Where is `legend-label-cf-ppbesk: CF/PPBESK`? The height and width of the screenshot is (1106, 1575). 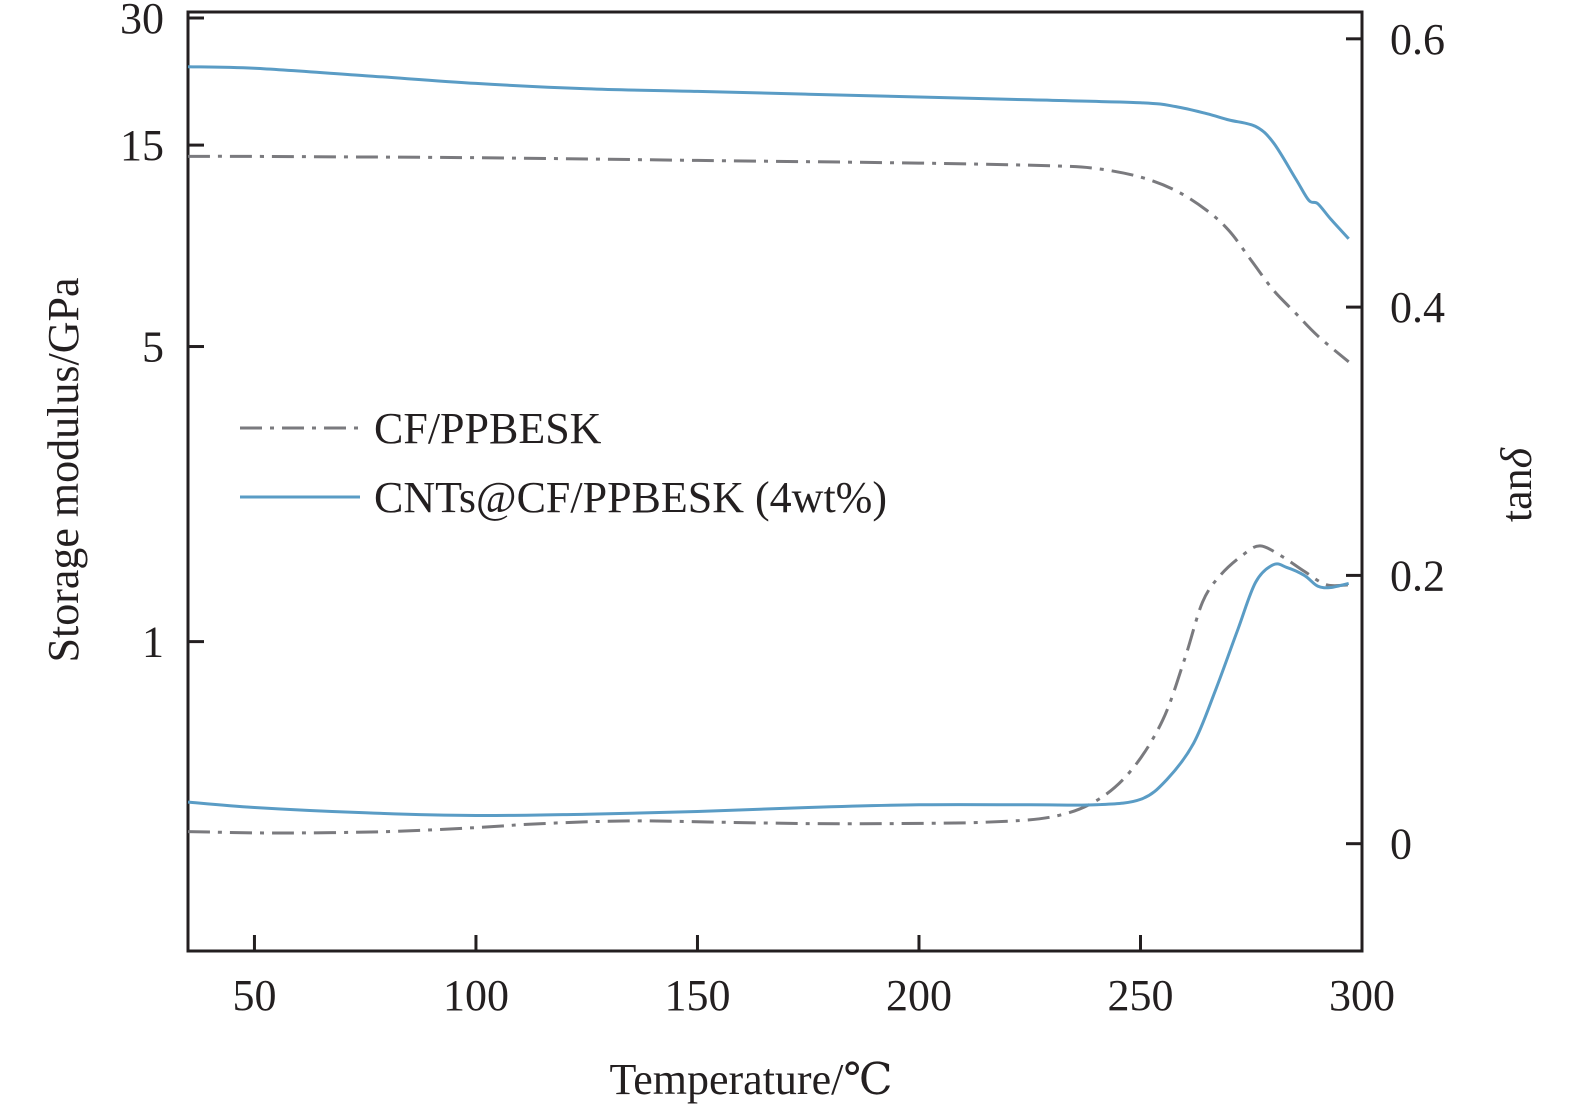 legend-label-cf-ppbesk: CF/PPBESK is located at coordinates (488, 428).